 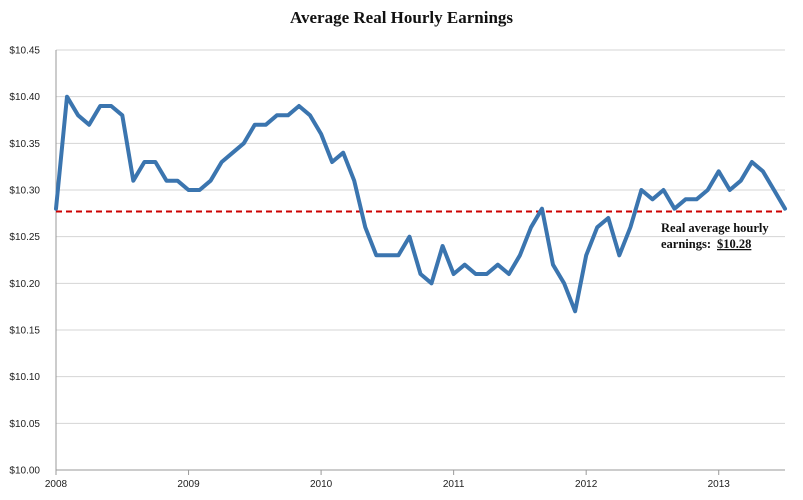 What do you see at coordinates (24, 191) in the screenshot?
I see `y-tick-label: $10.30` at bounding box center [24, 191].